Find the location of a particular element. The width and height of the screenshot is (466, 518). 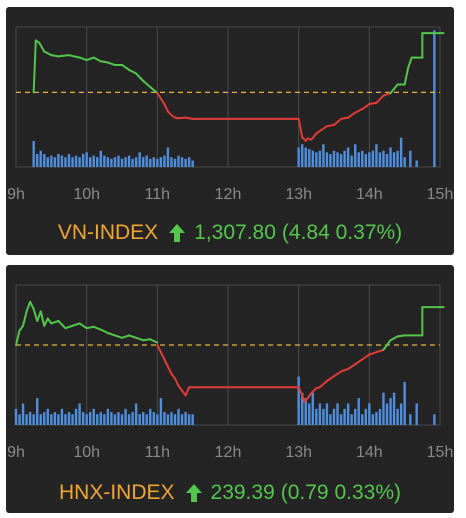

hnx-index-change: (0.79 0.33%) is located at coordinates (340, 492).